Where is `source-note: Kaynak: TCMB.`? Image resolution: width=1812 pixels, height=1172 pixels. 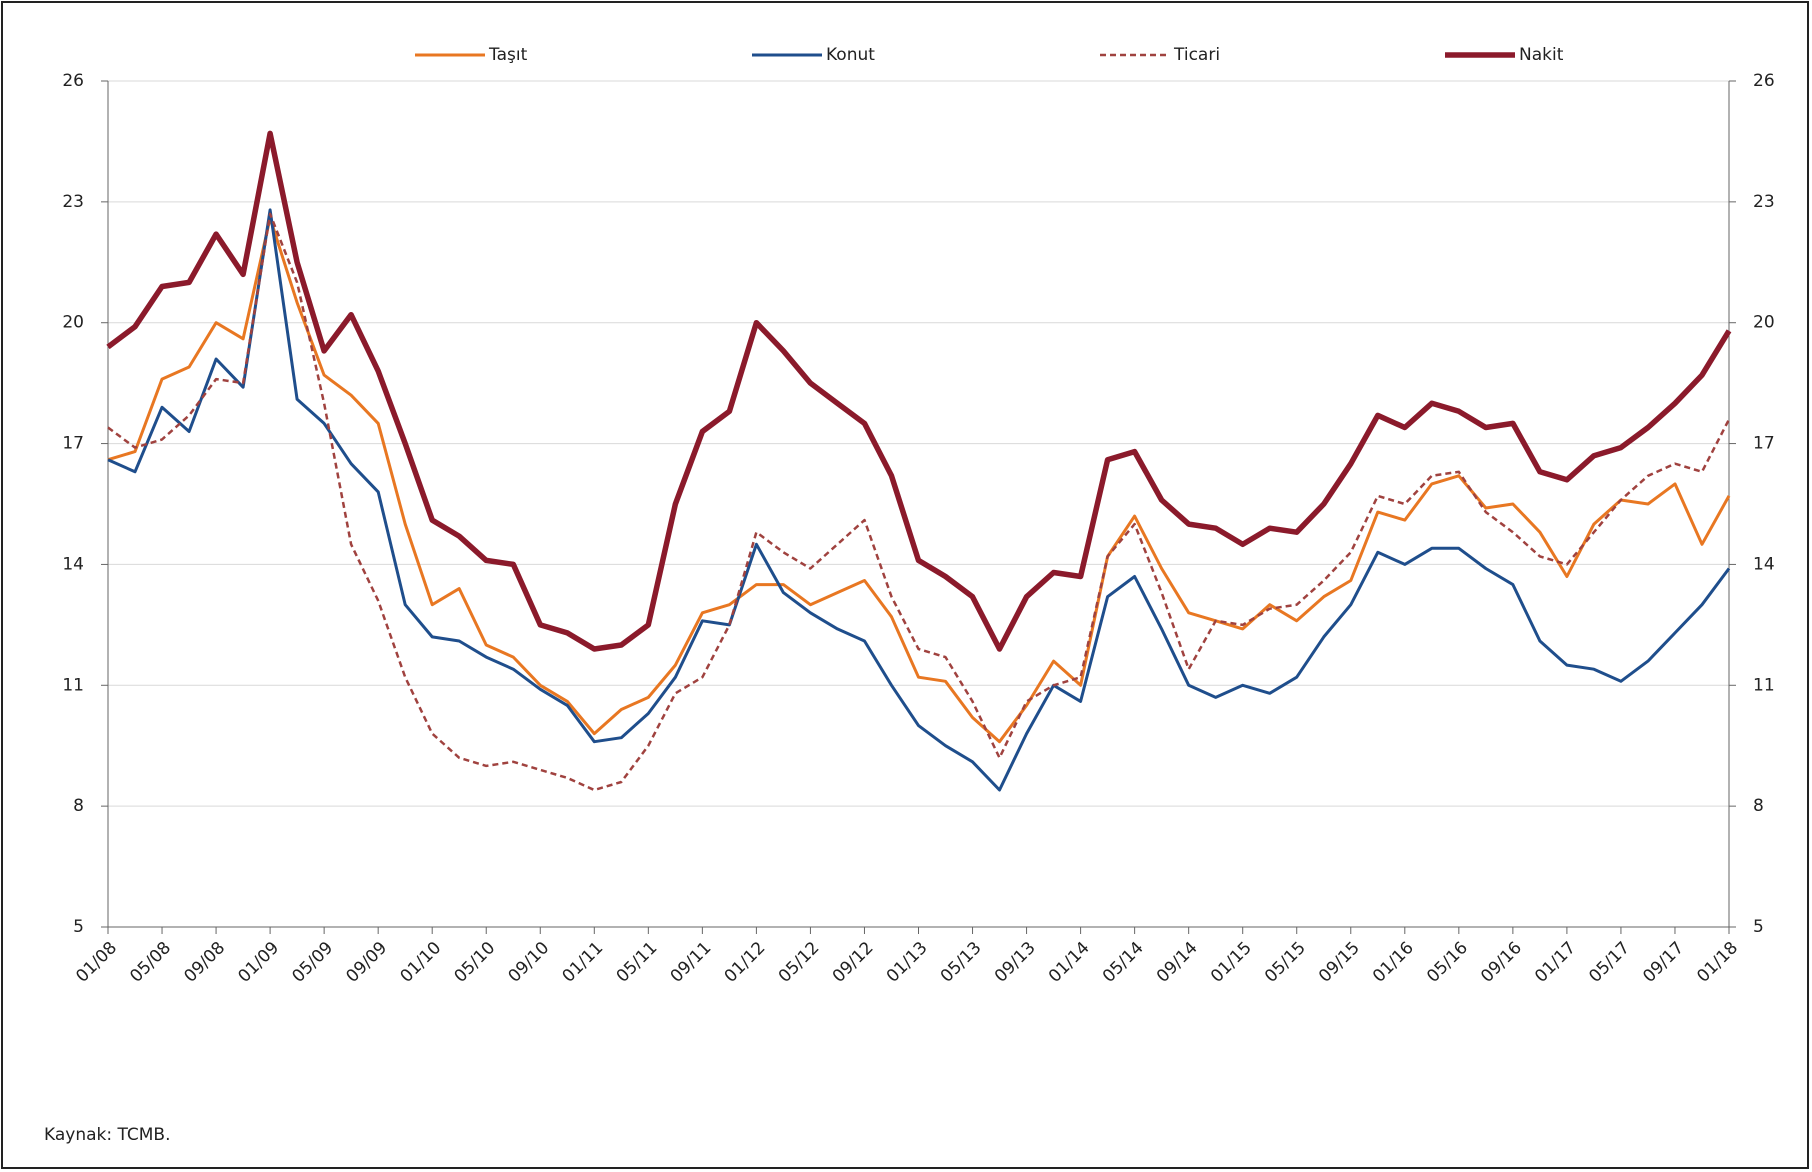
source-note: Kaynak: TCMB. is located at coordinates (107, 1135).